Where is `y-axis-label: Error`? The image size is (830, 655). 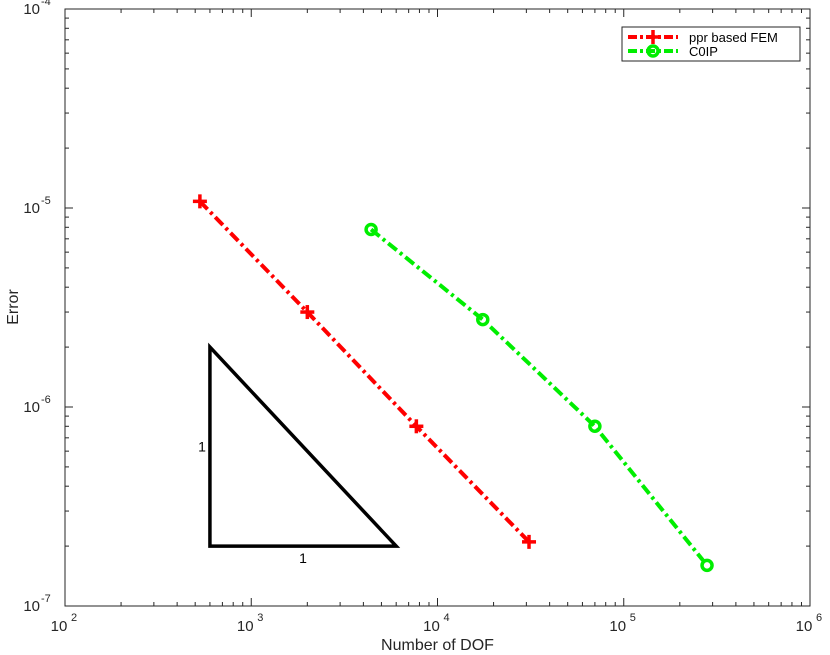 y-axis-label: Error is located at coordinates (13, 307).